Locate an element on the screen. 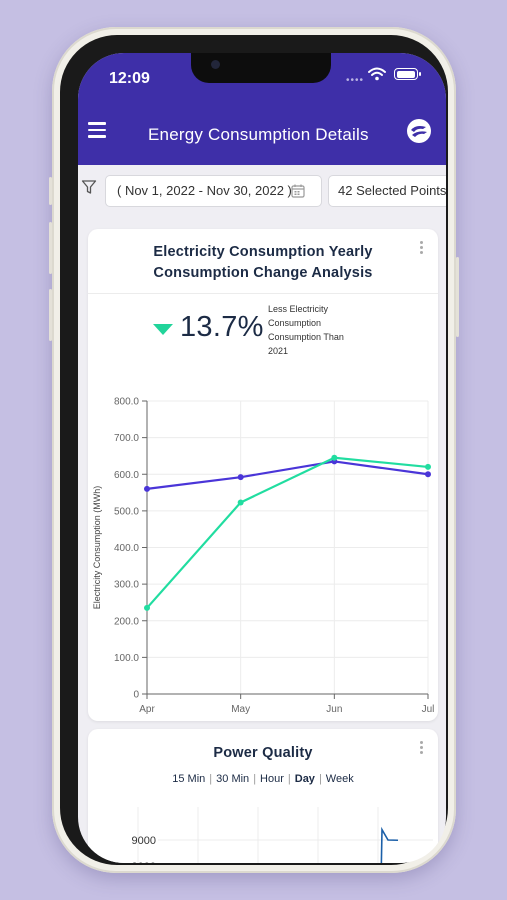 This screenshot has height=900, width=507. range-tab-hour: Hour is located at coordinates (272, 779).